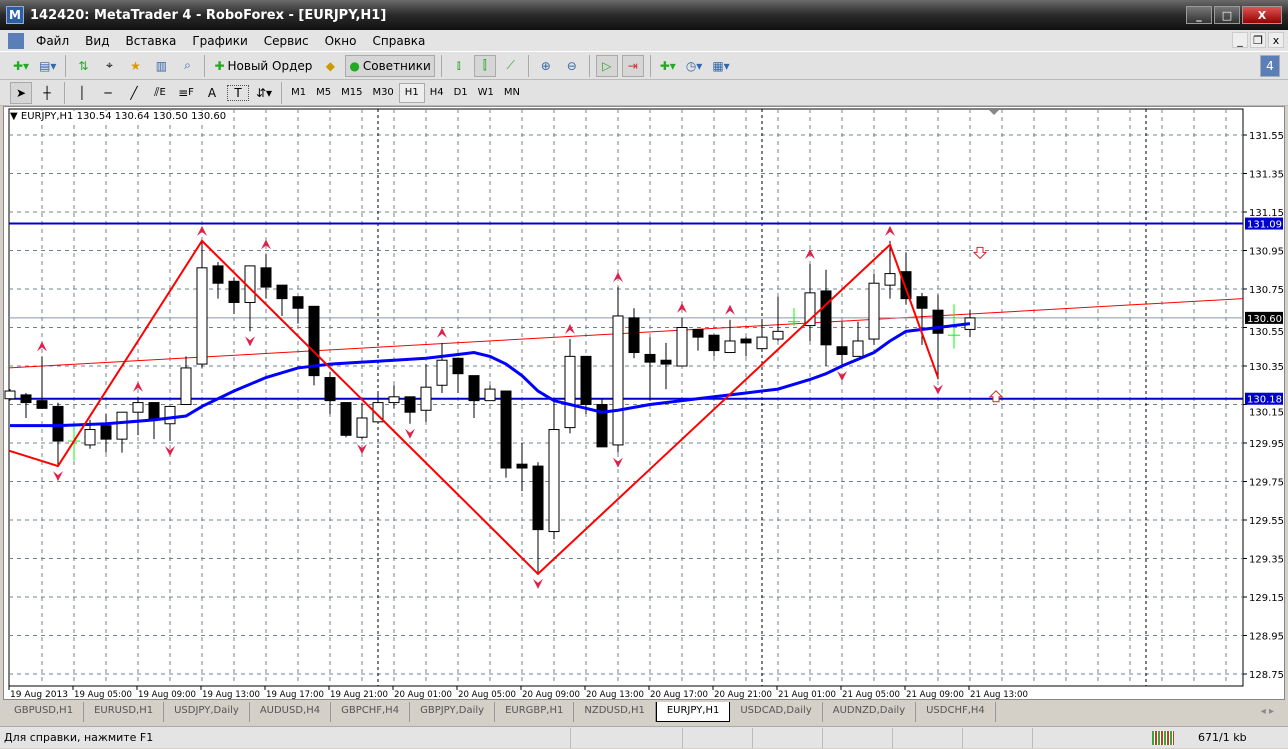 The height and width of the screenshot is (749, 1288). What do you see at coordinates (53, 40) in the screenshot?
I see `menu-file: Файл` at bounding box center [53, 40].